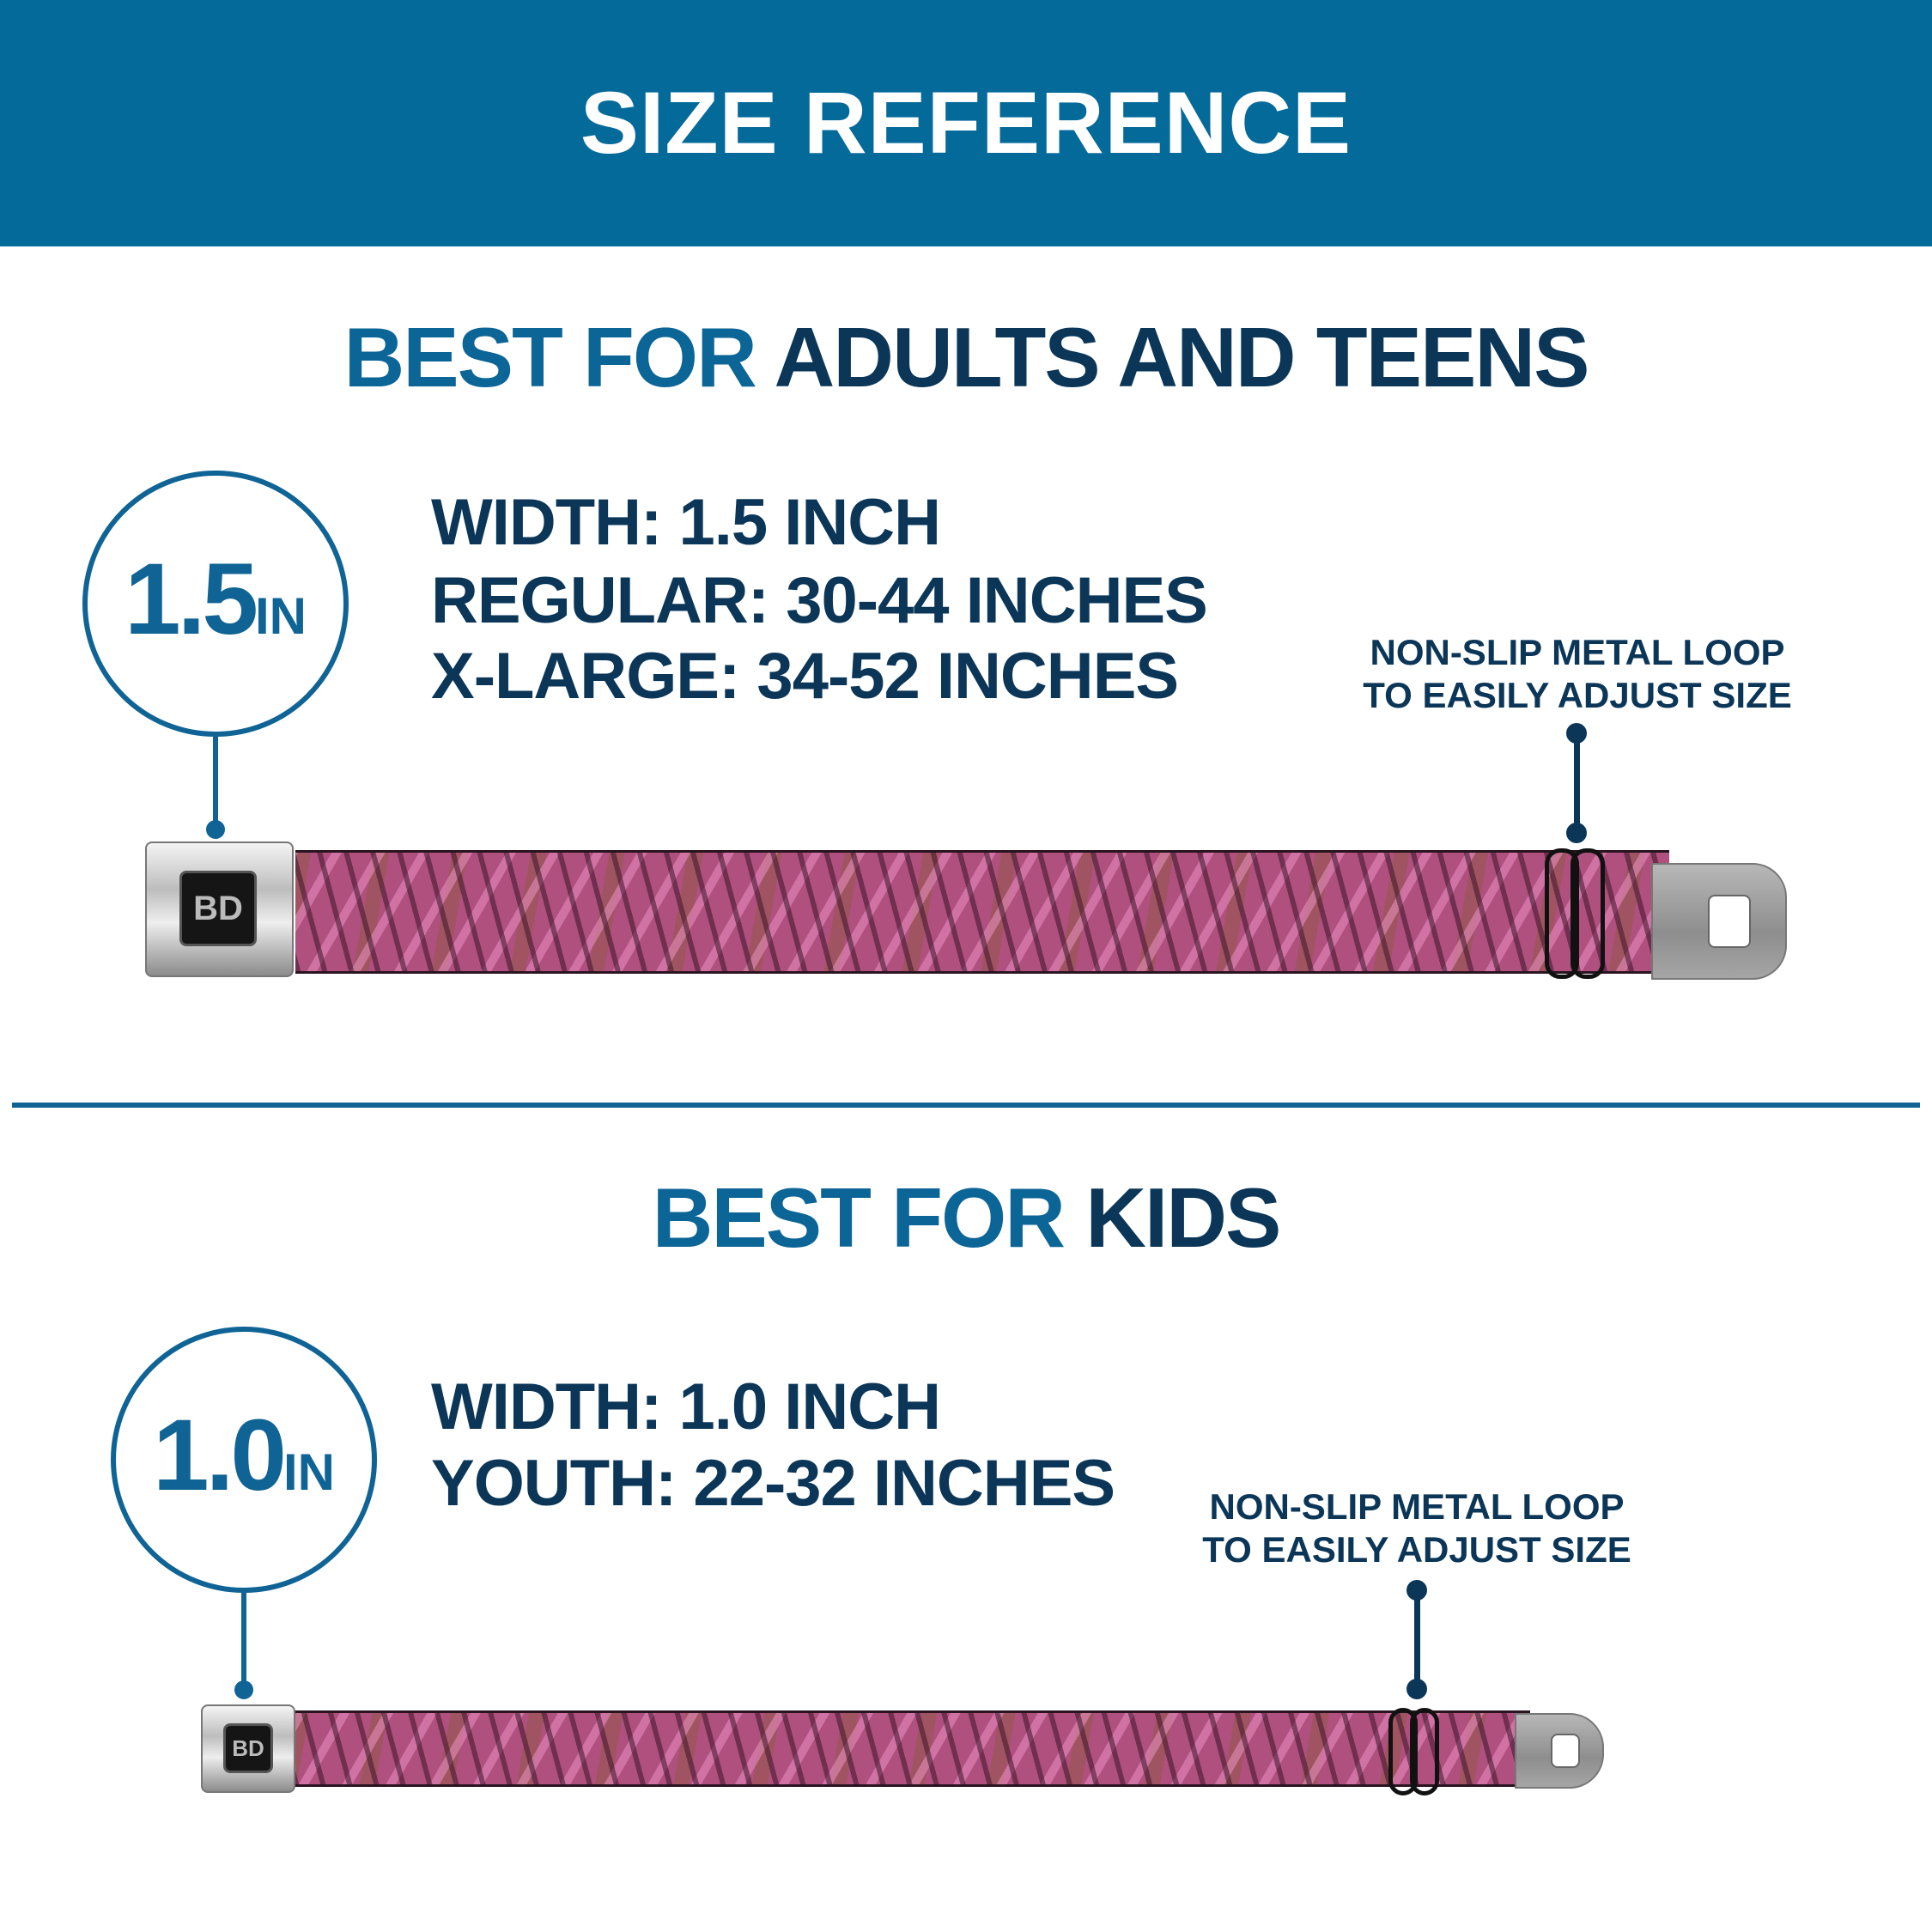 The image size is (1932, 1932). Describe the element at coordinates (966, 1105) in the screenshot. I see `section-divider` at that location.